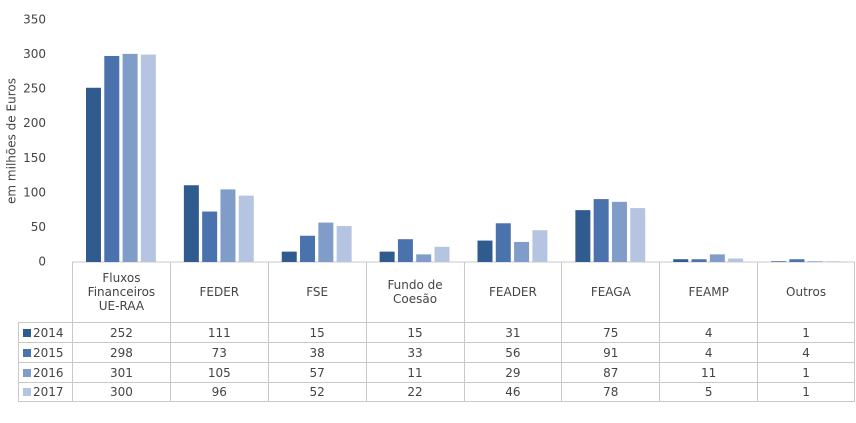 The image size is (856, 423). I want to click on table-cell: 31, so click(512, 332).